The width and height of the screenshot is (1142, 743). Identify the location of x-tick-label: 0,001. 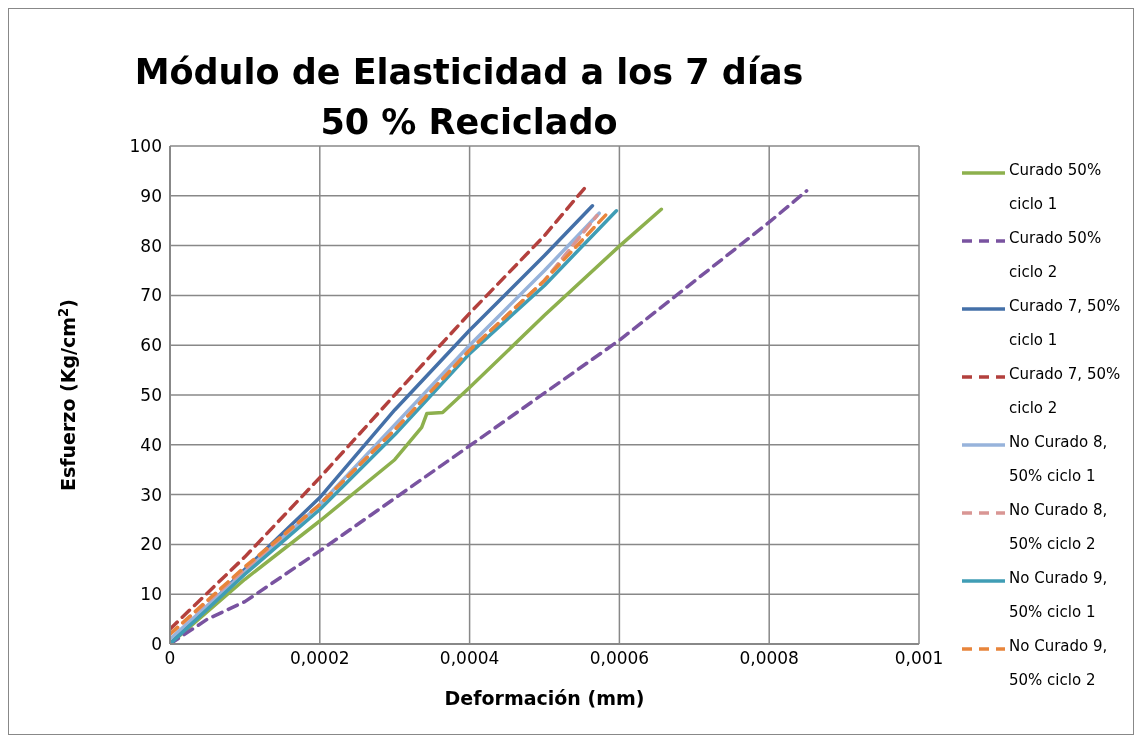
(919, 658).